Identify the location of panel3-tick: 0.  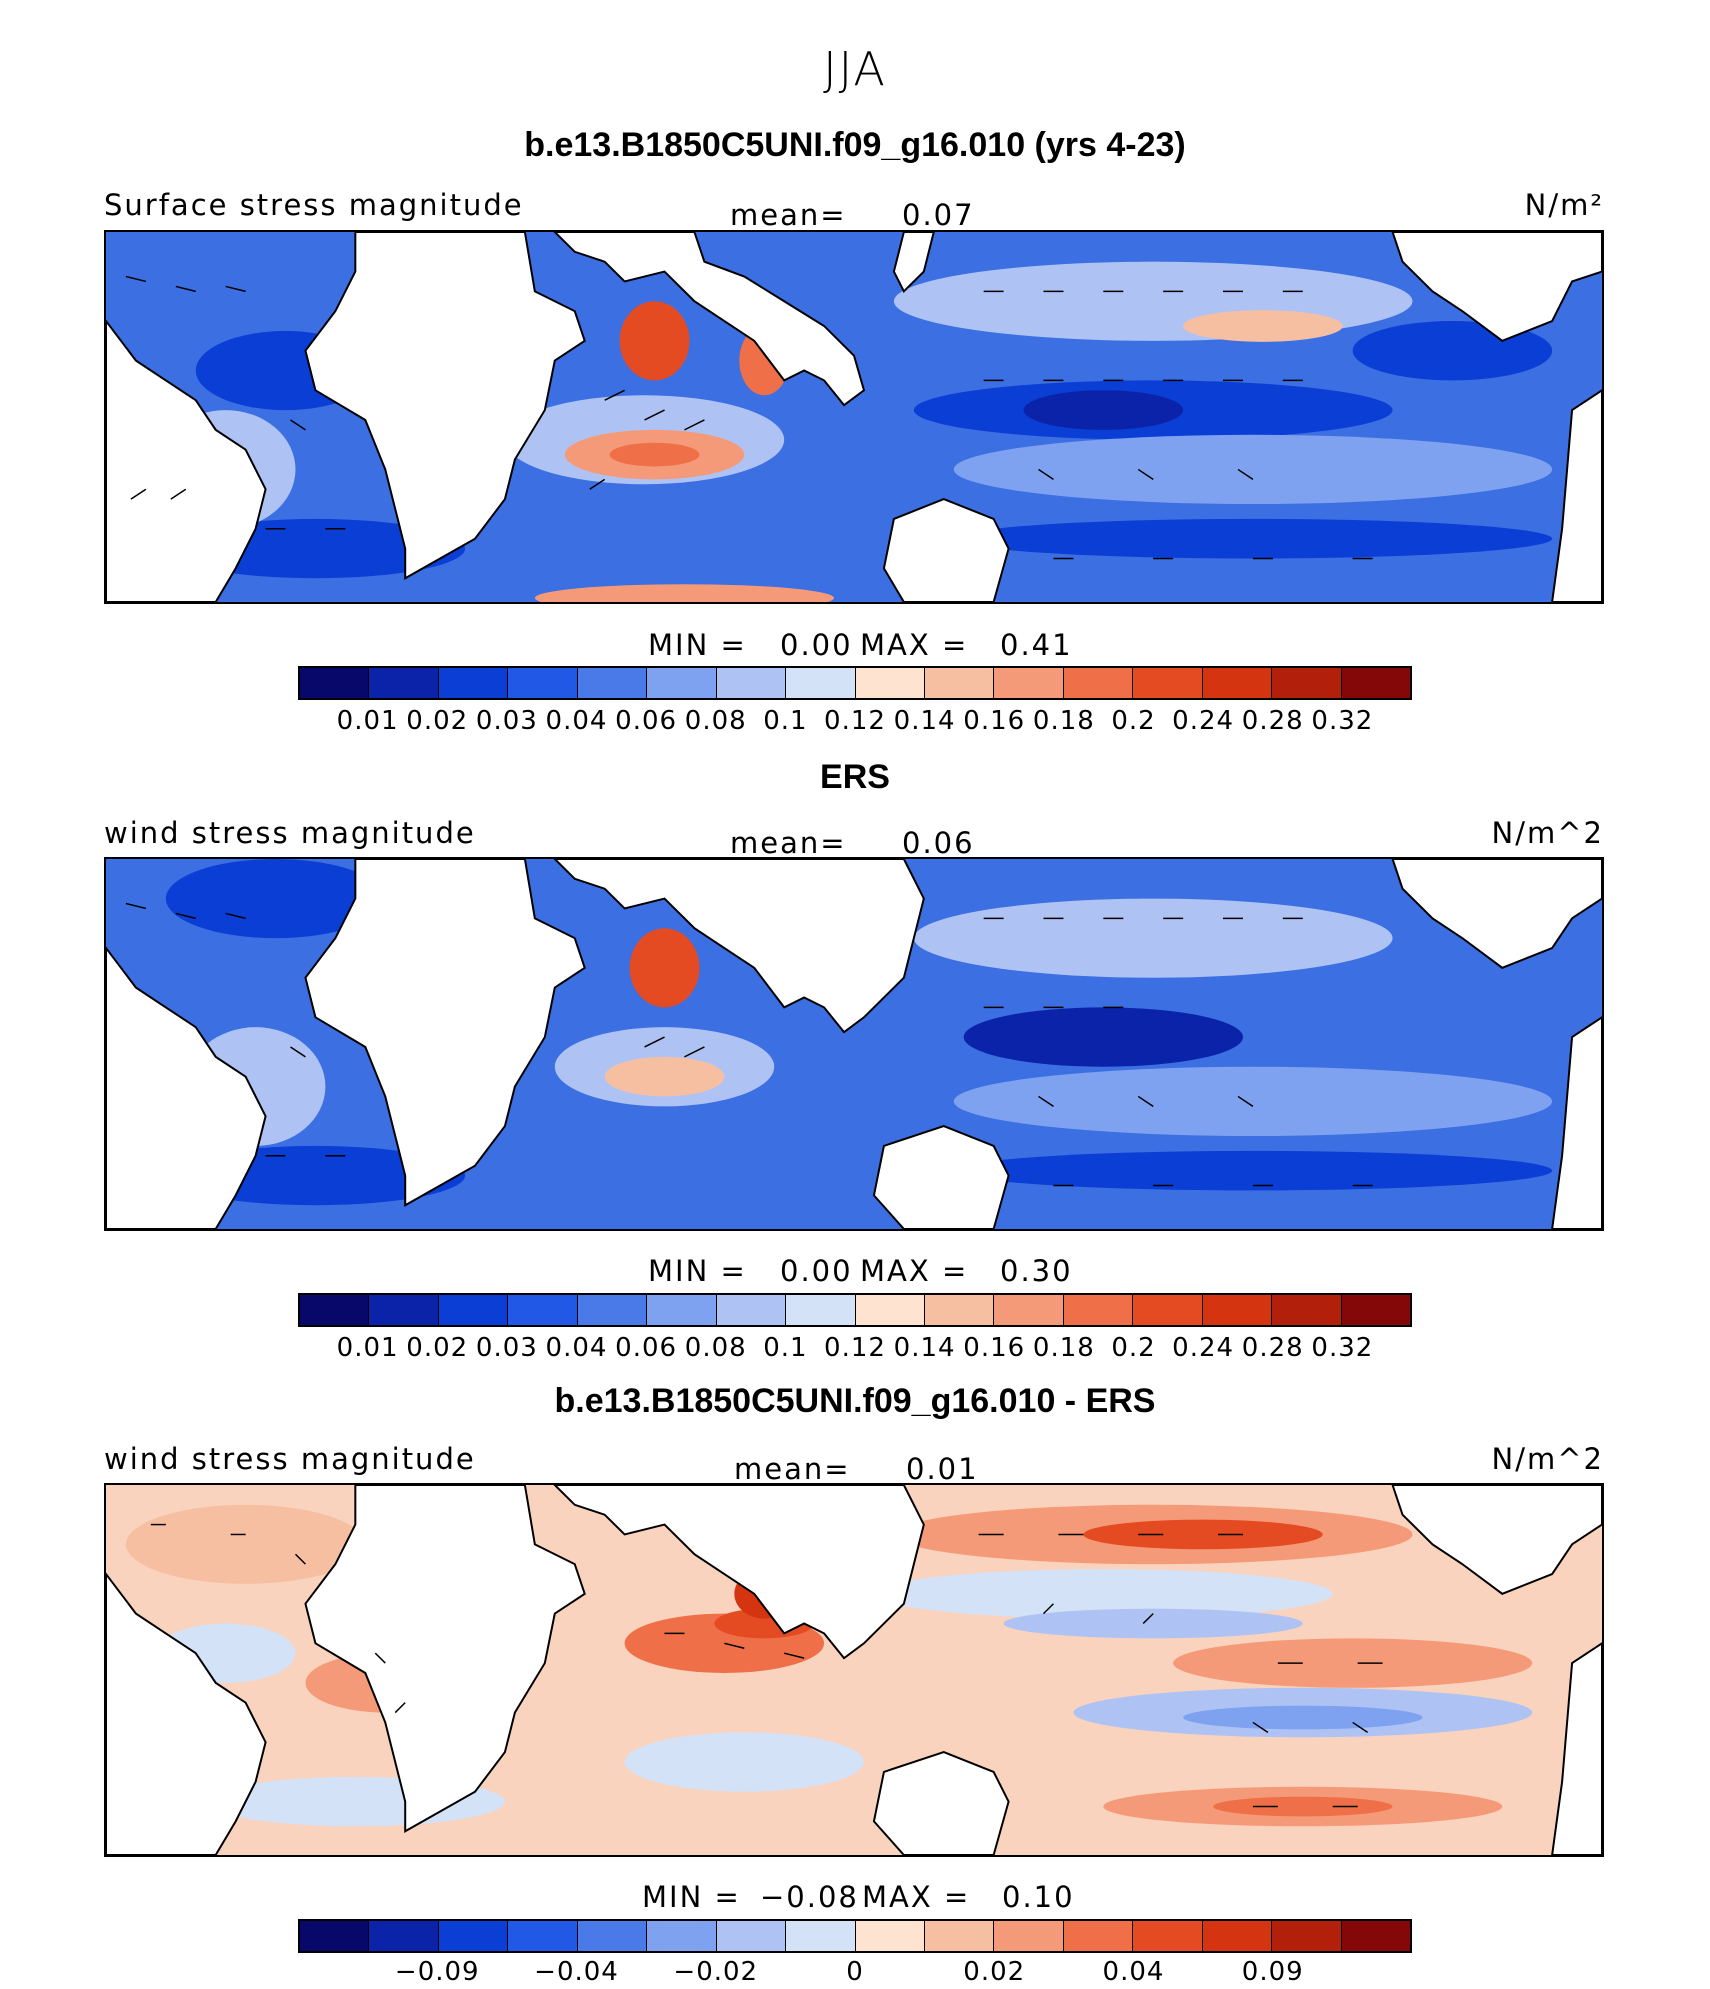
(855, 1972).